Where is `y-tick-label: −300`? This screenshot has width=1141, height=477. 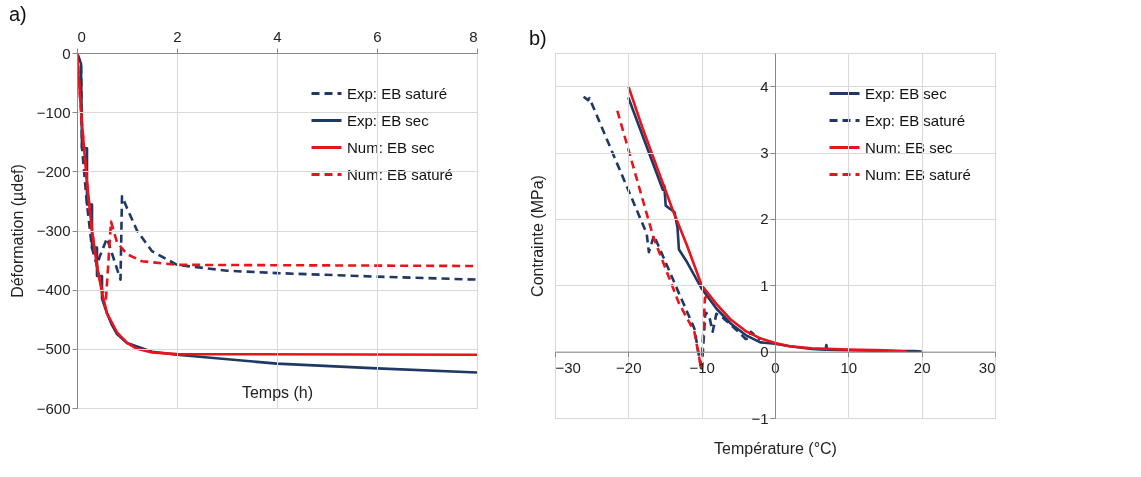 y-tick-label: −300 is located at coordinates (53, 230).